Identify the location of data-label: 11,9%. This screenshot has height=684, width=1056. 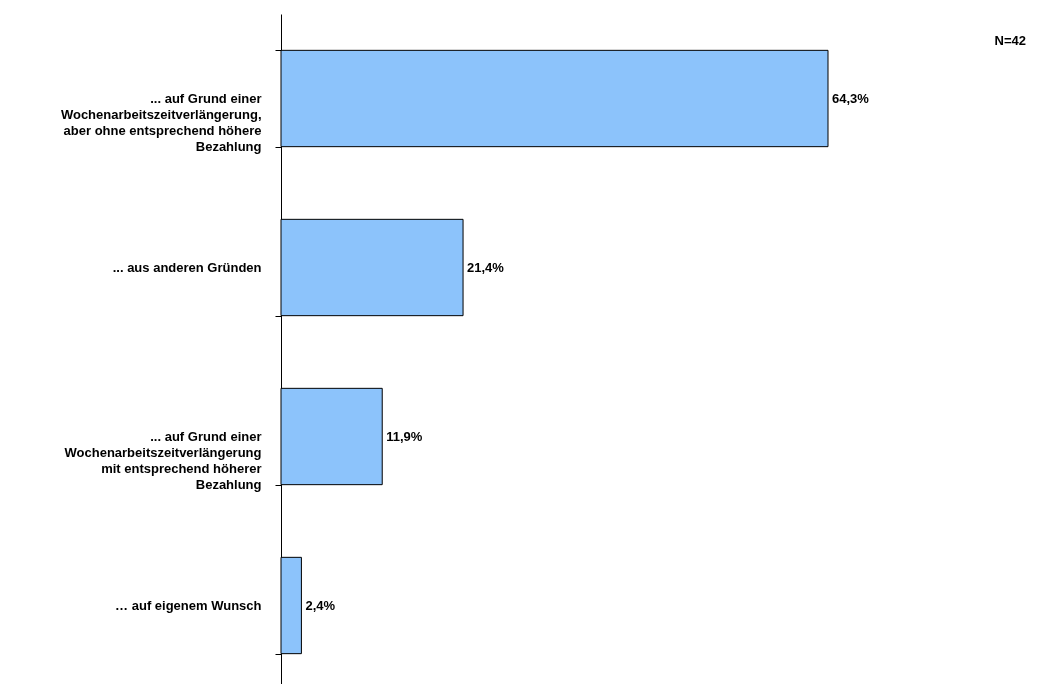
(404, 436).